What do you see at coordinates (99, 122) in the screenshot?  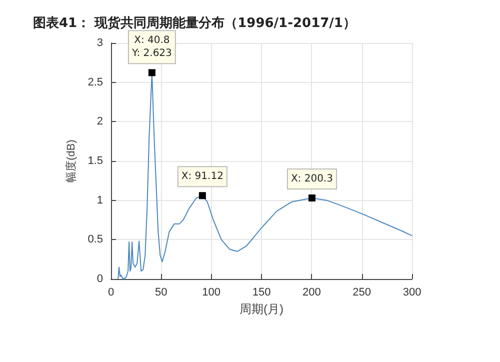 I see `y-tick-label: 2` at bounding box center [99, 122].